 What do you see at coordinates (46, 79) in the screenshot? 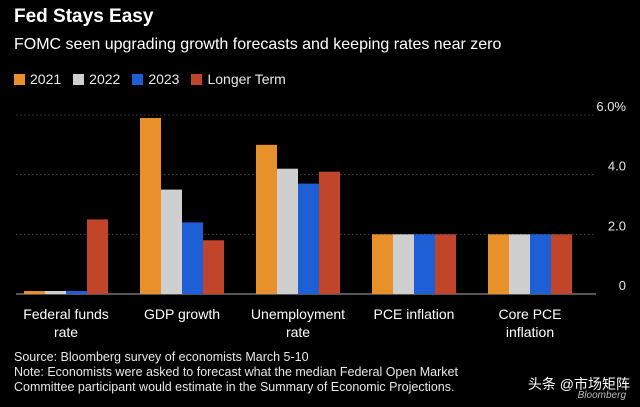
I see `legend-label-2021: 2021` at bounding box center [46, 79].